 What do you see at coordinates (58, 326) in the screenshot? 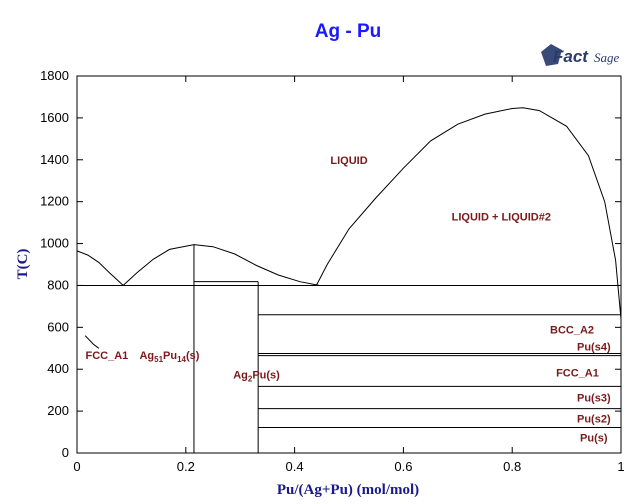
I see `y-tick-label: 600` at bounding box center [58, 326].